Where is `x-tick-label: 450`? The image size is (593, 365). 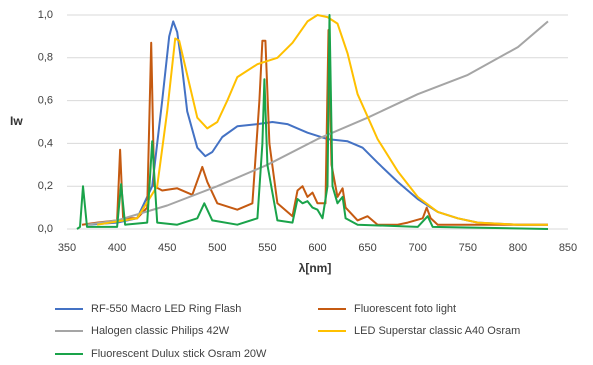
x-tick-label: 450 is located at coordinates (167, 248).